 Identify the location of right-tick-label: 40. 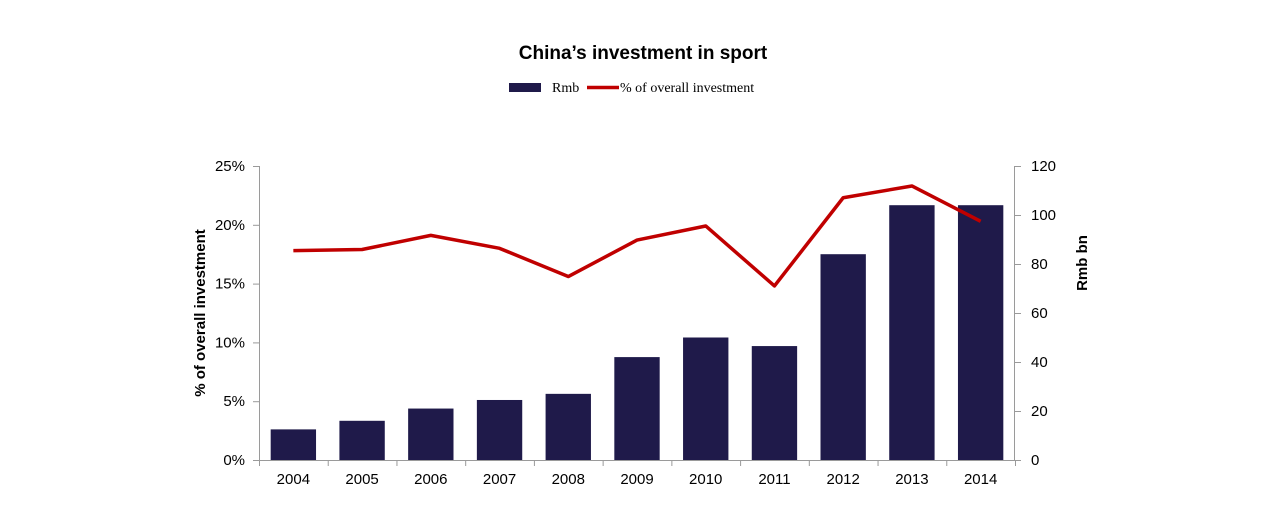
(1039, 362).